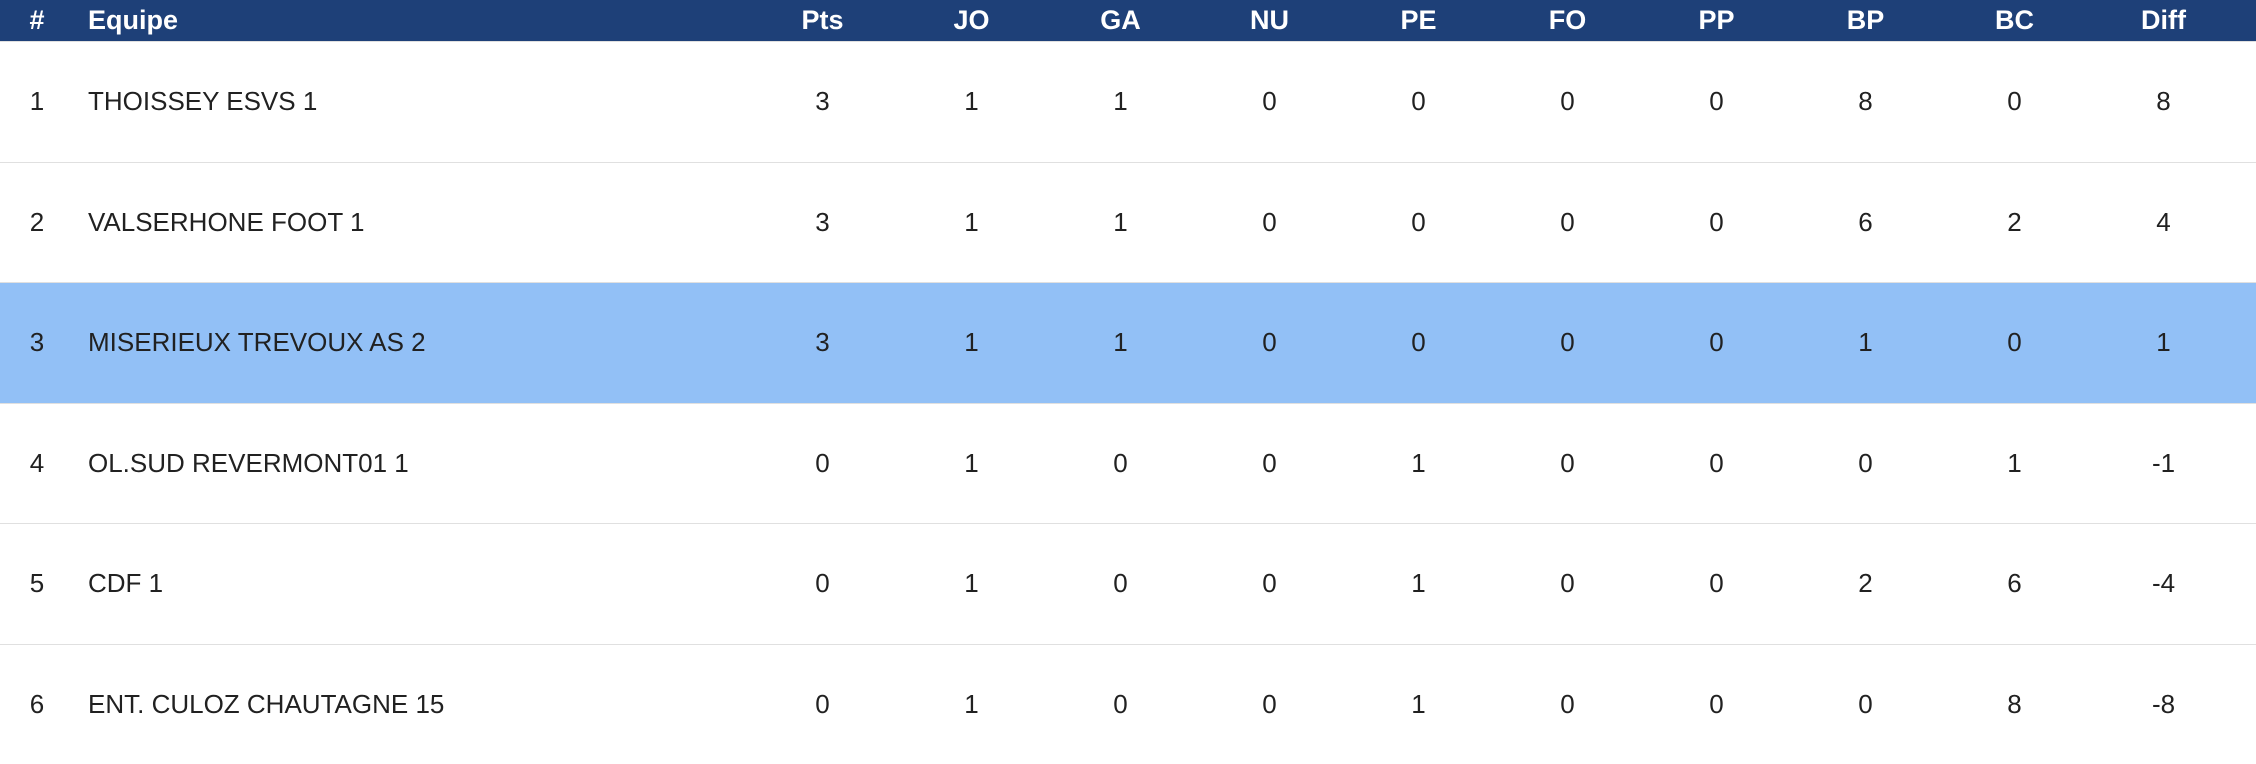 This screenshot has width=2256, height=764. What do you see at coordinates (1865, 221) in the screenshot?
I see `stat-bp-cell: 6` at bounding box center [1865, 221].